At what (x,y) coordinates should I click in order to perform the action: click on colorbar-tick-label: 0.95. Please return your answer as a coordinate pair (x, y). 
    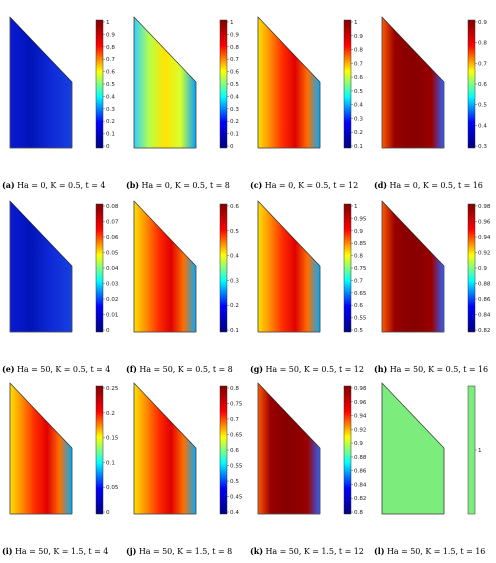
    Looking at the image, I should click on (360, 219).